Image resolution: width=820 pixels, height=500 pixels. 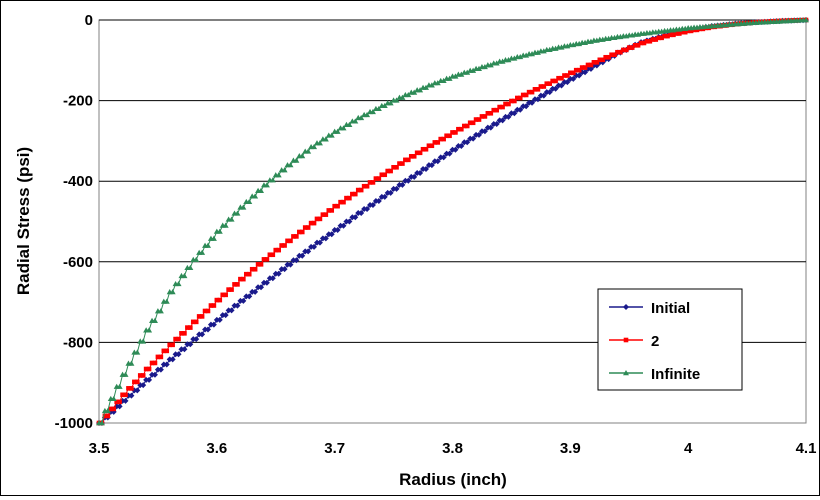 What do you see at coordinates (78, 262) in the screenshot?
I see `y-tick-label: -600` at bounding box center [78, 262].